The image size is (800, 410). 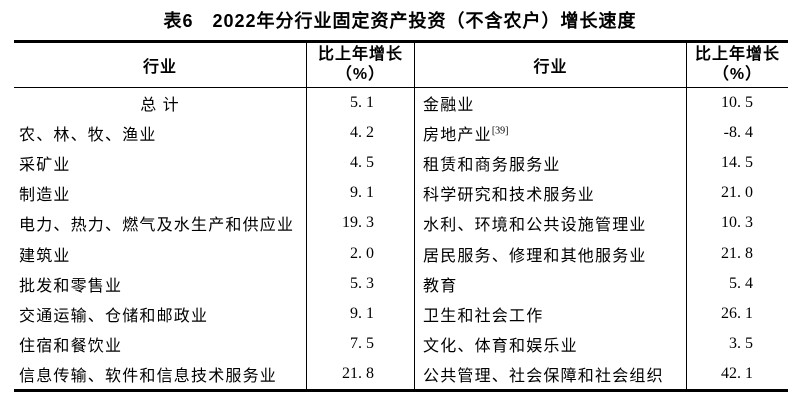 What do you see at coordinates (551, 163) in the screenshot?
I see `industry-cell: 租赁和商务服务业` at bounding box center [551, 163].